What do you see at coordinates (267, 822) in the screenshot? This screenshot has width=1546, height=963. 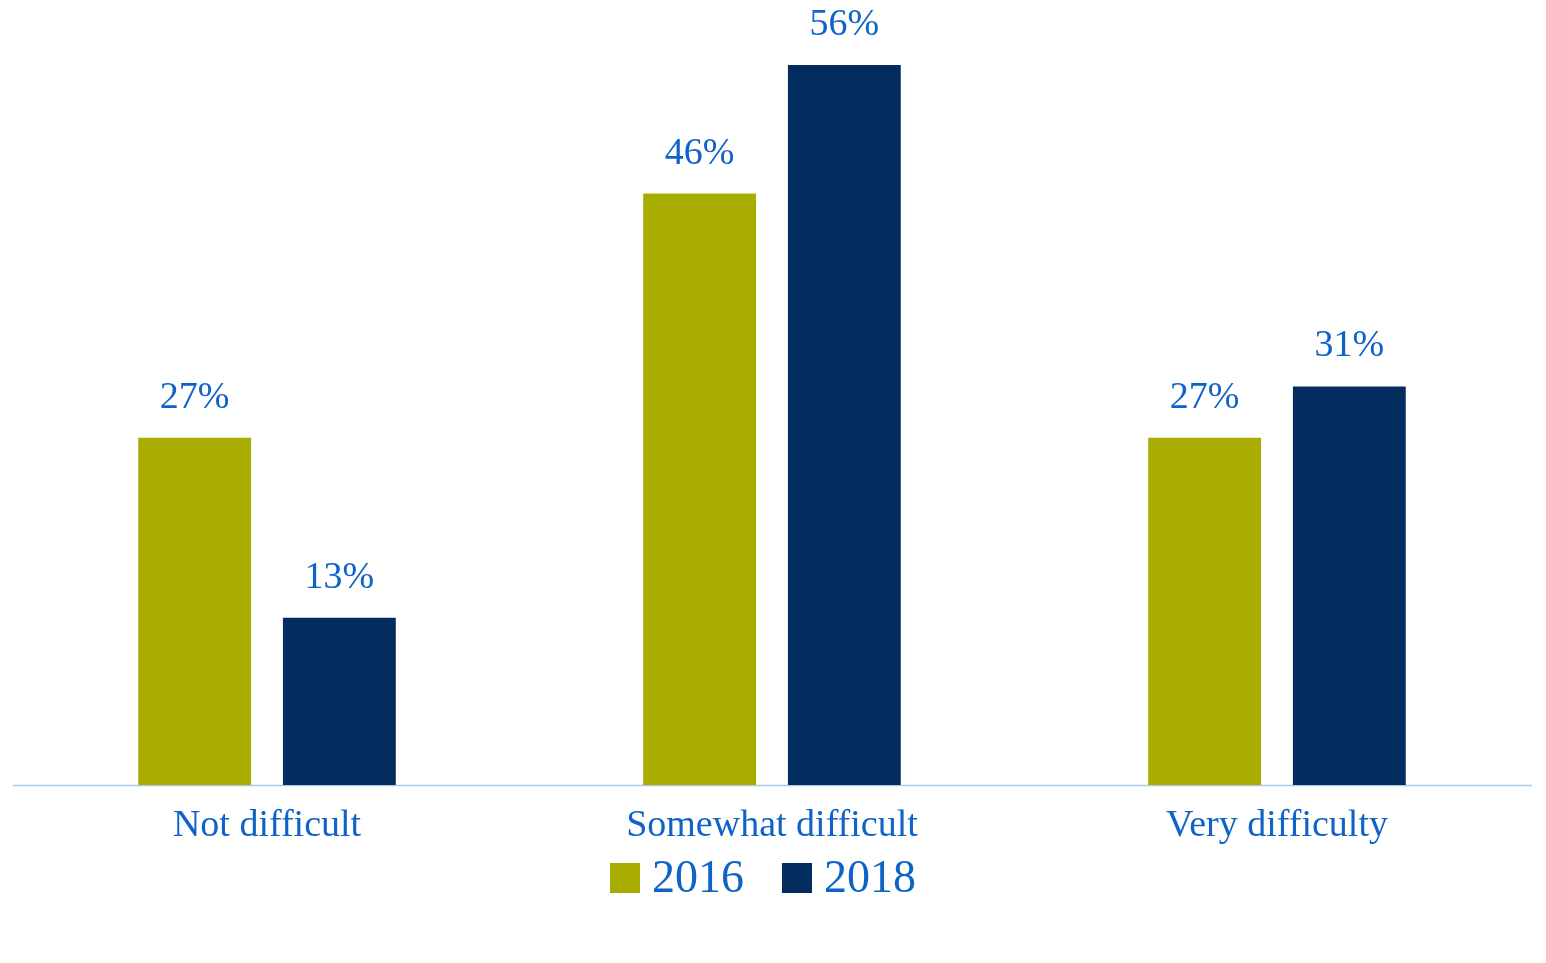 I see `x-tick-label: Not difficult` at bounding box center [267, 822].